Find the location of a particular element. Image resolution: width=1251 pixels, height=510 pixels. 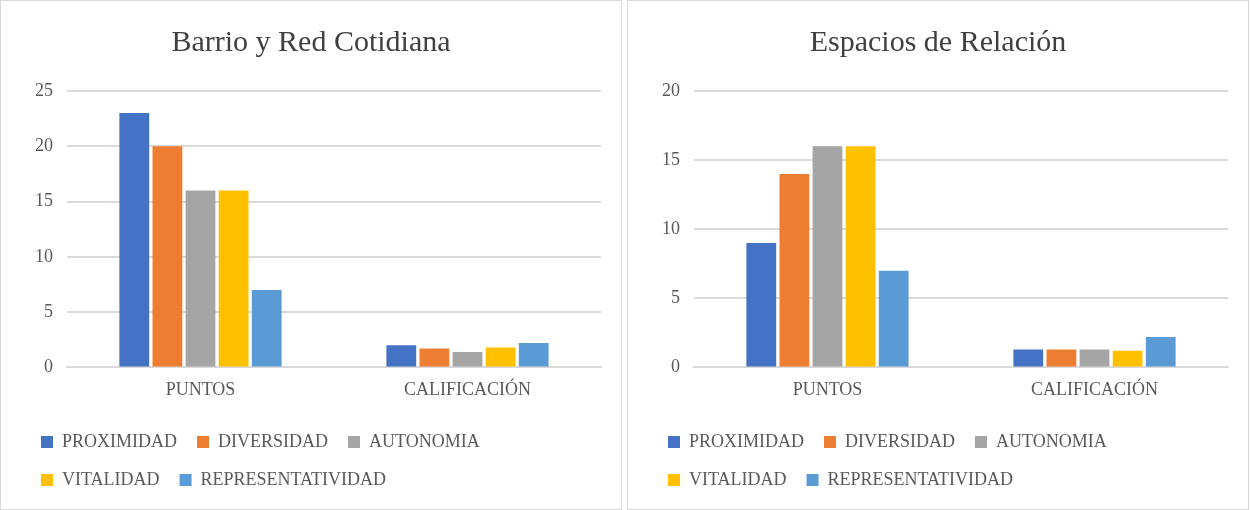

chart-title: Espacios de Relación is located at coordinates (938, 40).